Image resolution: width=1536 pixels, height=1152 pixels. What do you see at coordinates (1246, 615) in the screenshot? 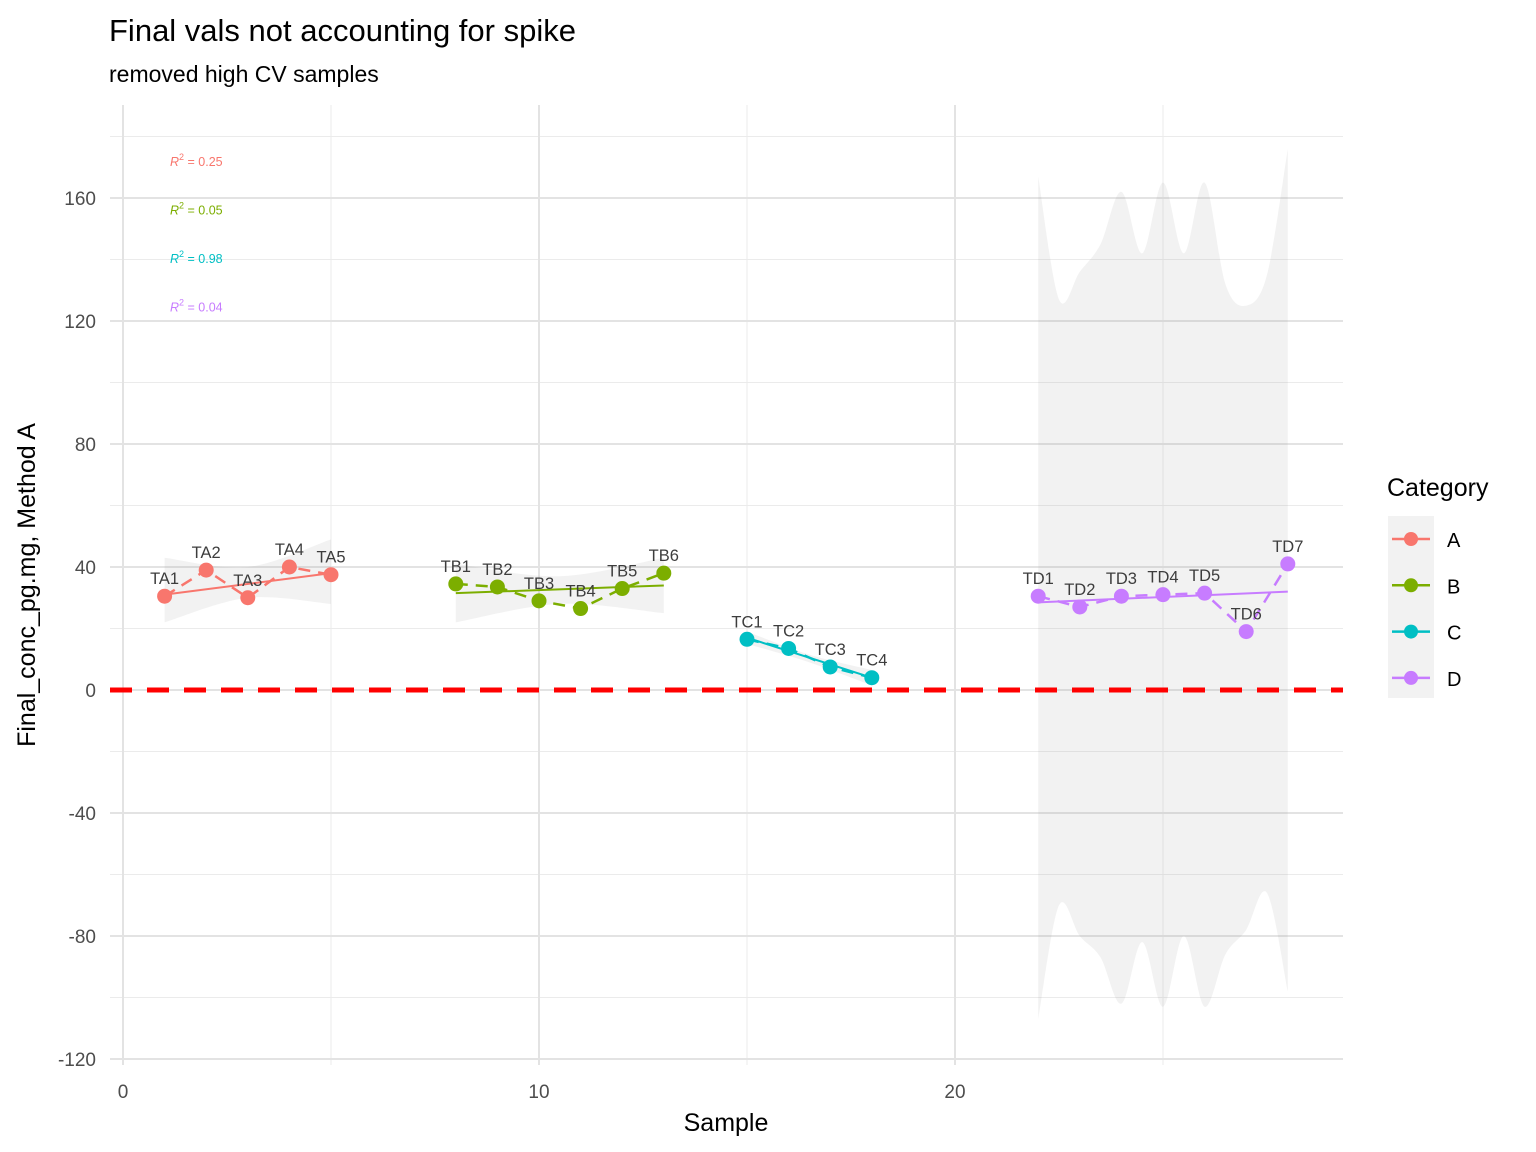
I see `point-label: TD6` at bounding box center [1246, 615].